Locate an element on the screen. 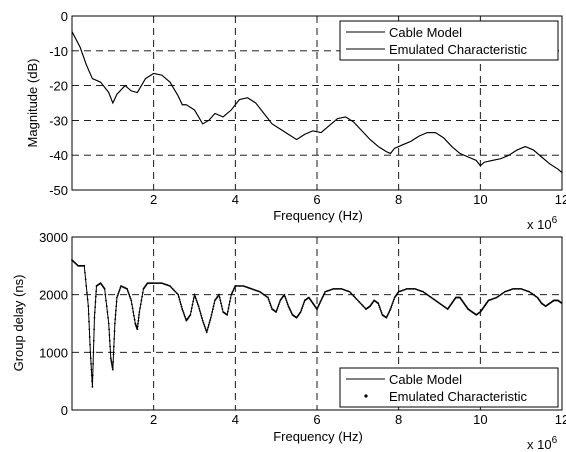 This screenshot has width=566, height=452. magnitude-x-multiplier: x 106 is located at coordinates (542, 223).